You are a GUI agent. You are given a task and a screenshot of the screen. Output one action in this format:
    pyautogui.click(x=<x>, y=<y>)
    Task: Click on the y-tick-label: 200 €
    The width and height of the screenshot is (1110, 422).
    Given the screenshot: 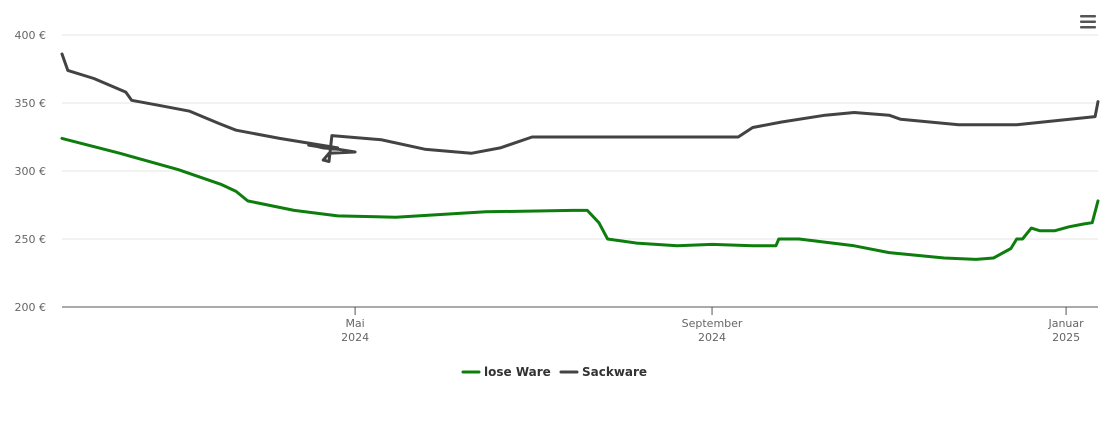 What is the action you would take?
    pyautogui.click(x=31, y=307)
    